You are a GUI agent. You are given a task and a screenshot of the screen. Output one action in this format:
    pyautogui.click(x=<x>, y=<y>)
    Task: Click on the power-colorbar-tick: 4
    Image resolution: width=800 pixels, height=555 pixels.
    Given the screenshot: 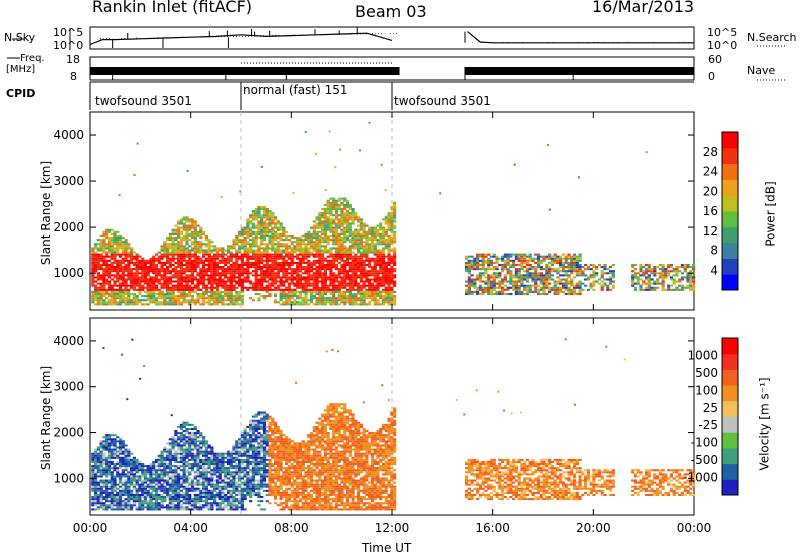 What is the action you would take?
    pyautogui.click(x=714, y=270)
    